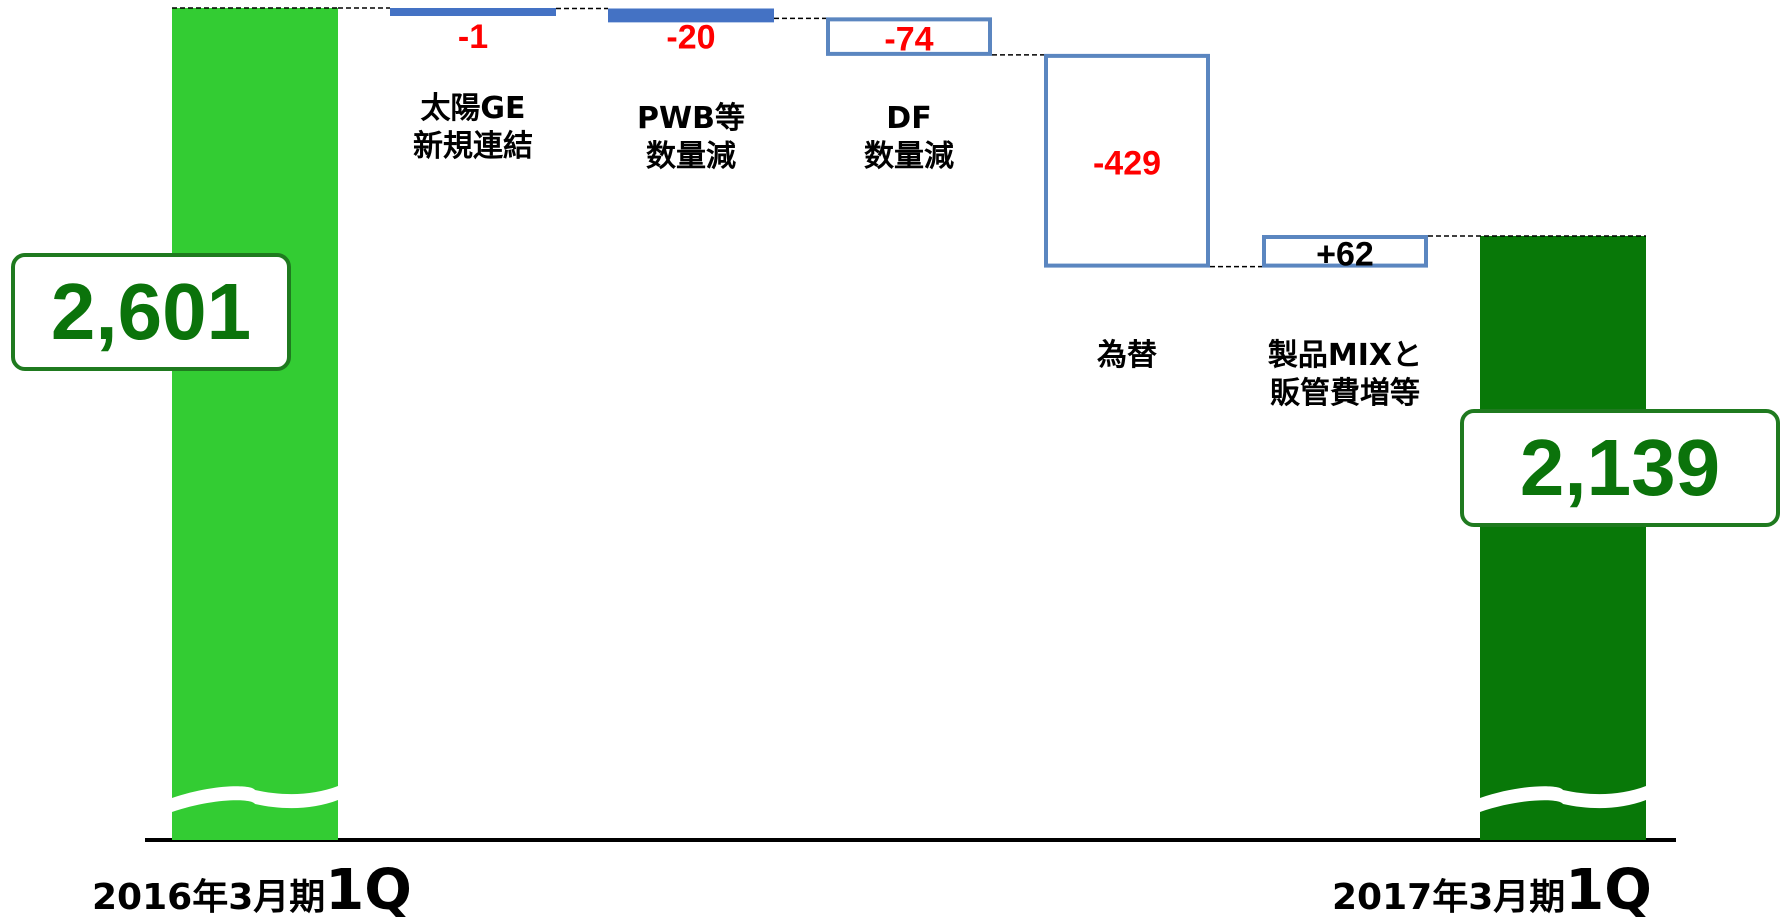  I want to click on end-period-label: 2017年3月期1Q, so click(1492, 890).